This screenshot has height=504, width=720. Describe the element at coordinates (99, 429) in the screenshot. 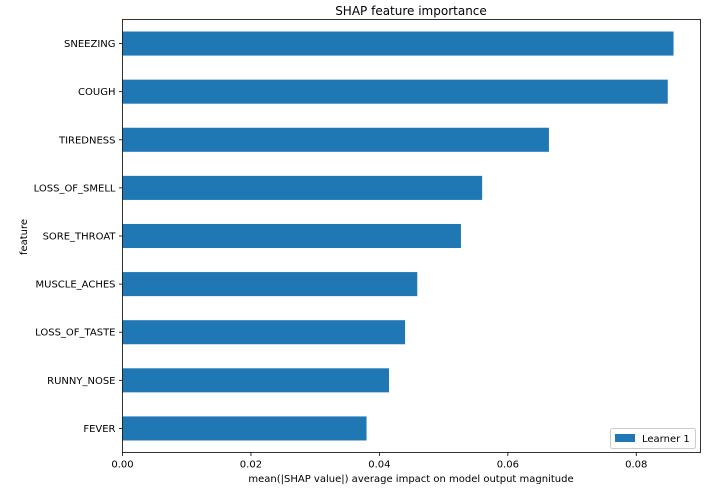

I see `y-tick-label: FEVER` at that location.